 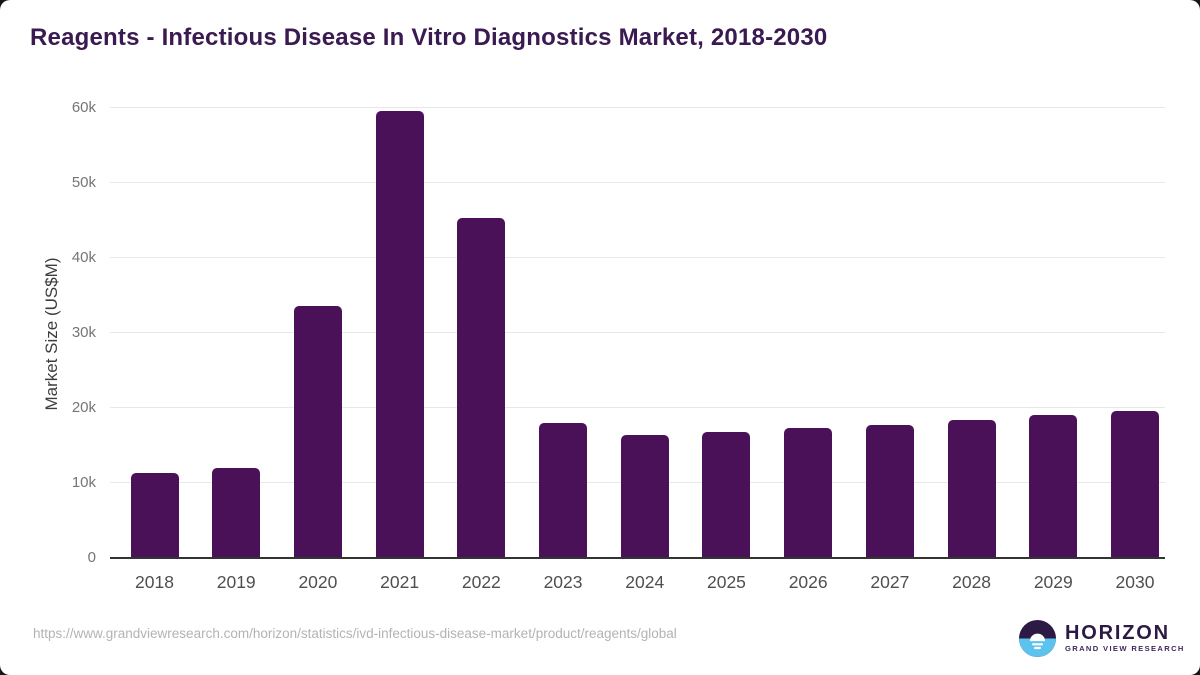 I want to click on horizon-logo-name: HORIZON, so click(x=1117, y=633).